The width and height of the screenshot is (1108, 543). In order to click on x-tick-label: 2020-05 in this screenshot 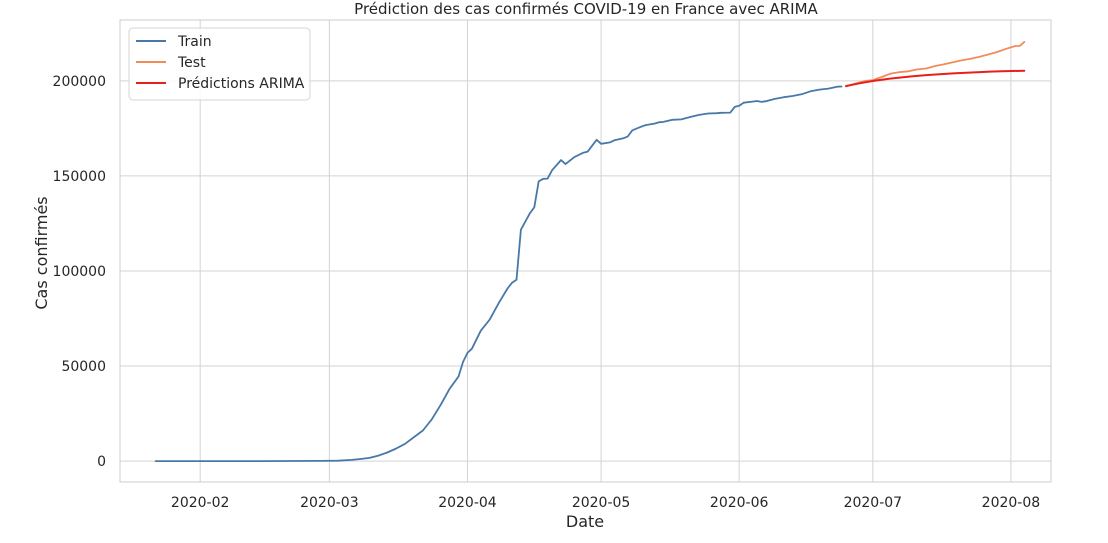, I will do `click(601, 503)`.